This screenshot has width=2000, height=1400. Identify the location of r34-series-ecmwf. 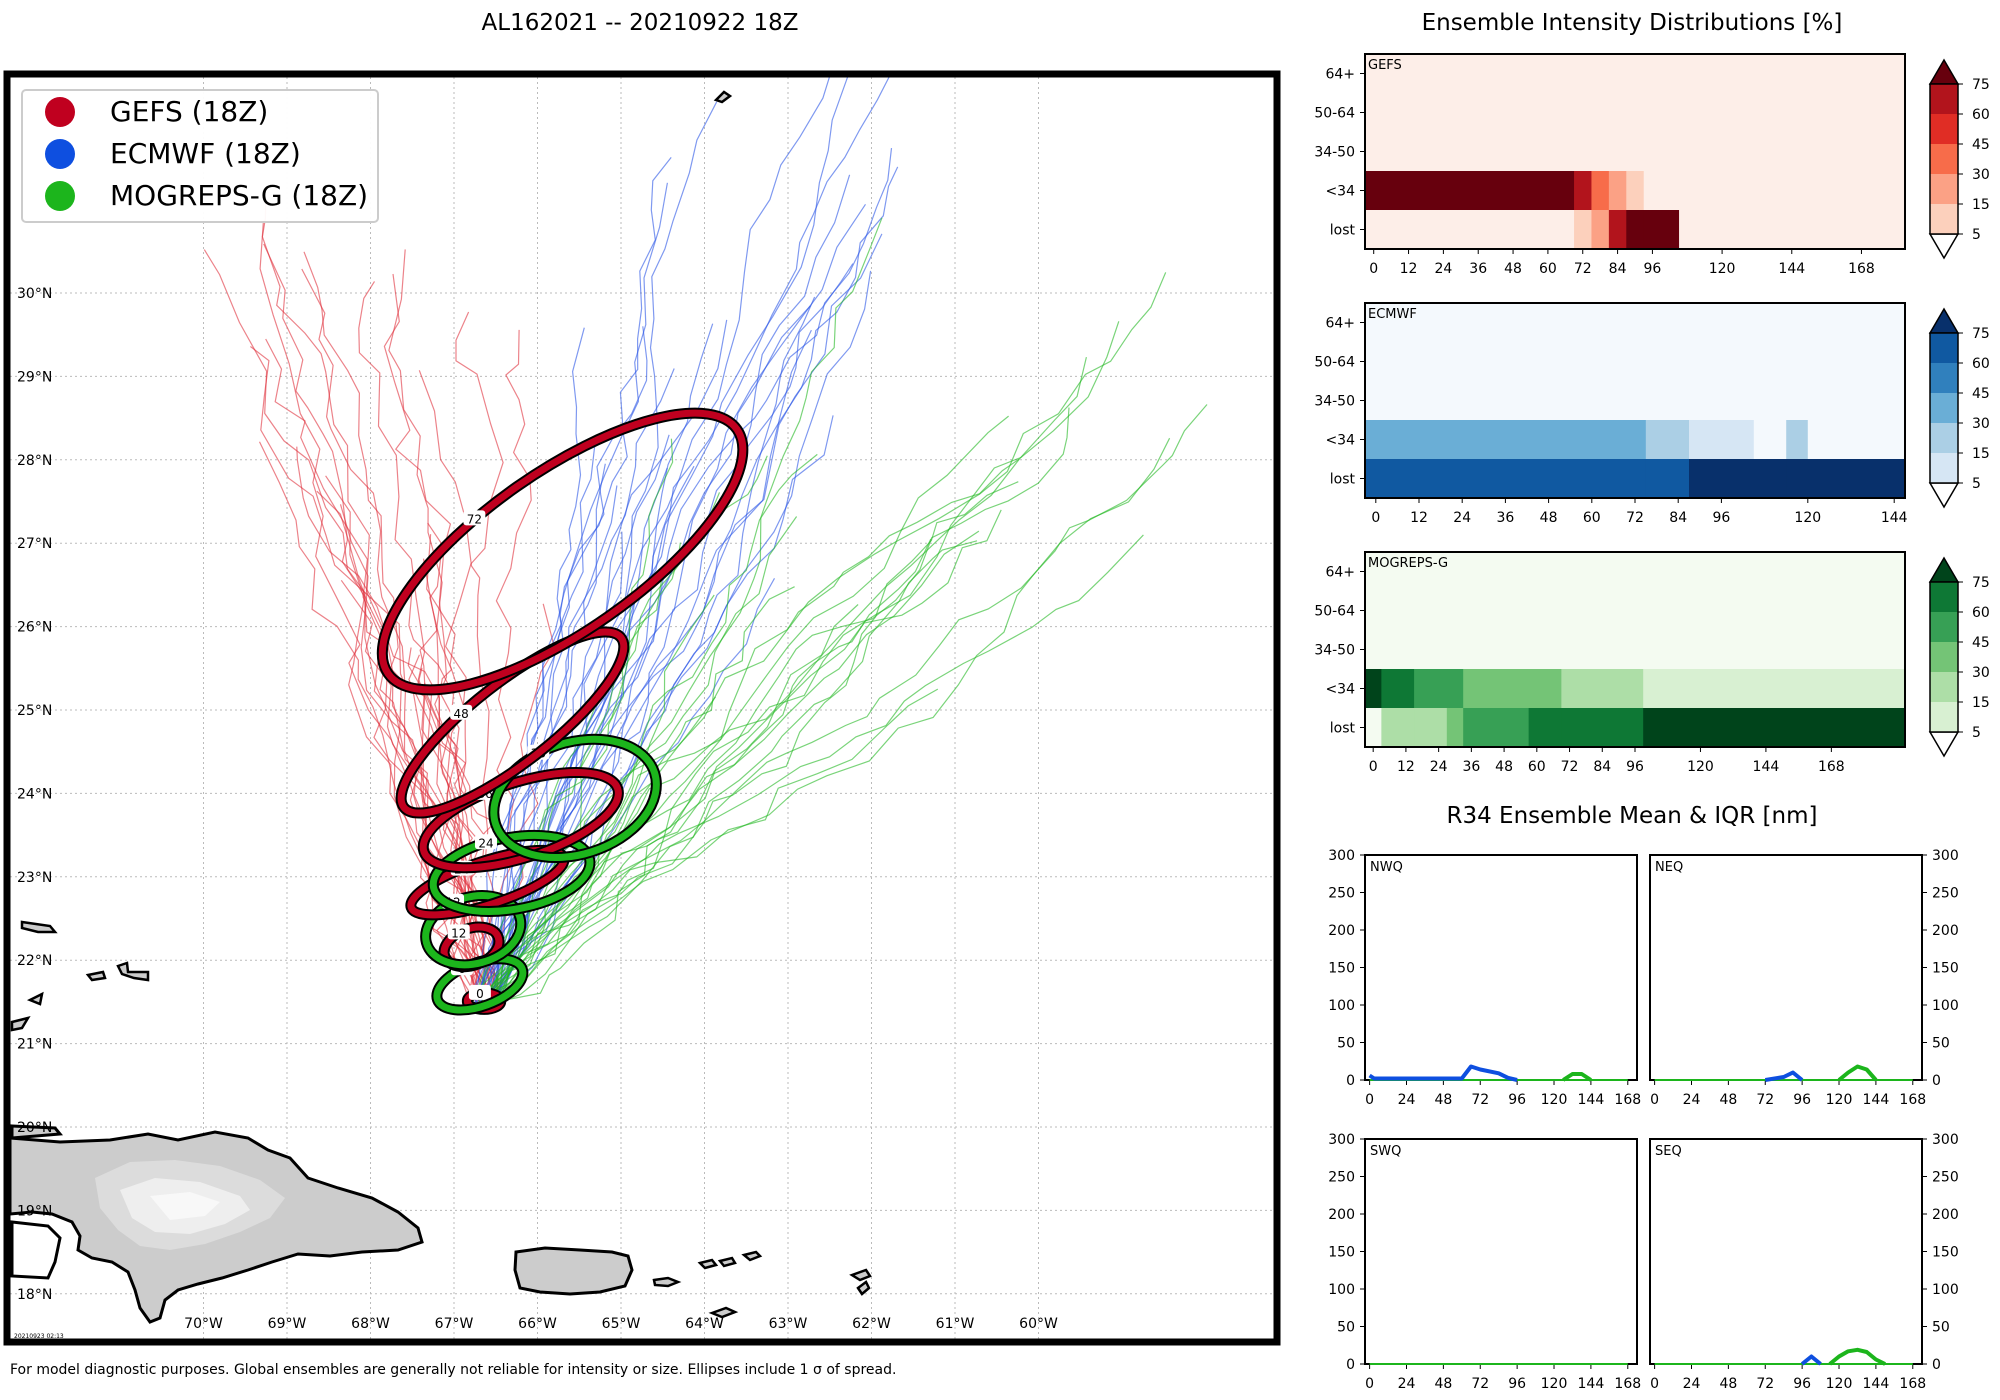
(1811, 1360).